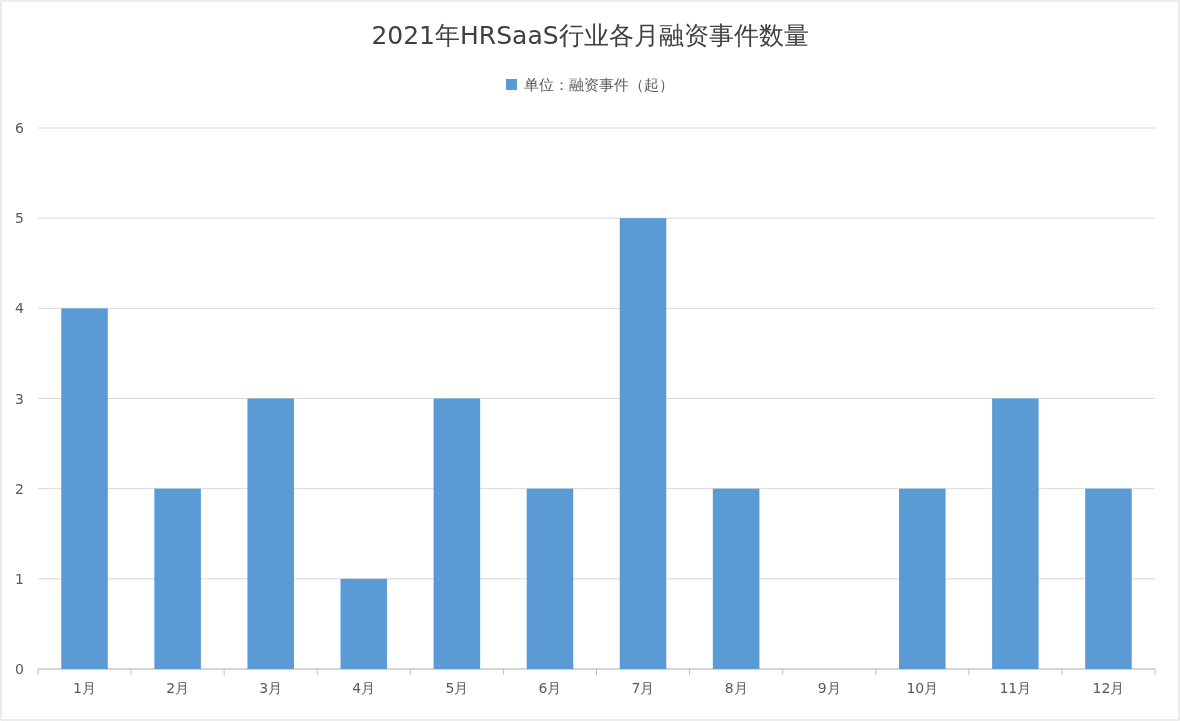 The image size is (1180, 721). I want to click on x-tick-label: 9月, so click(829, 688).